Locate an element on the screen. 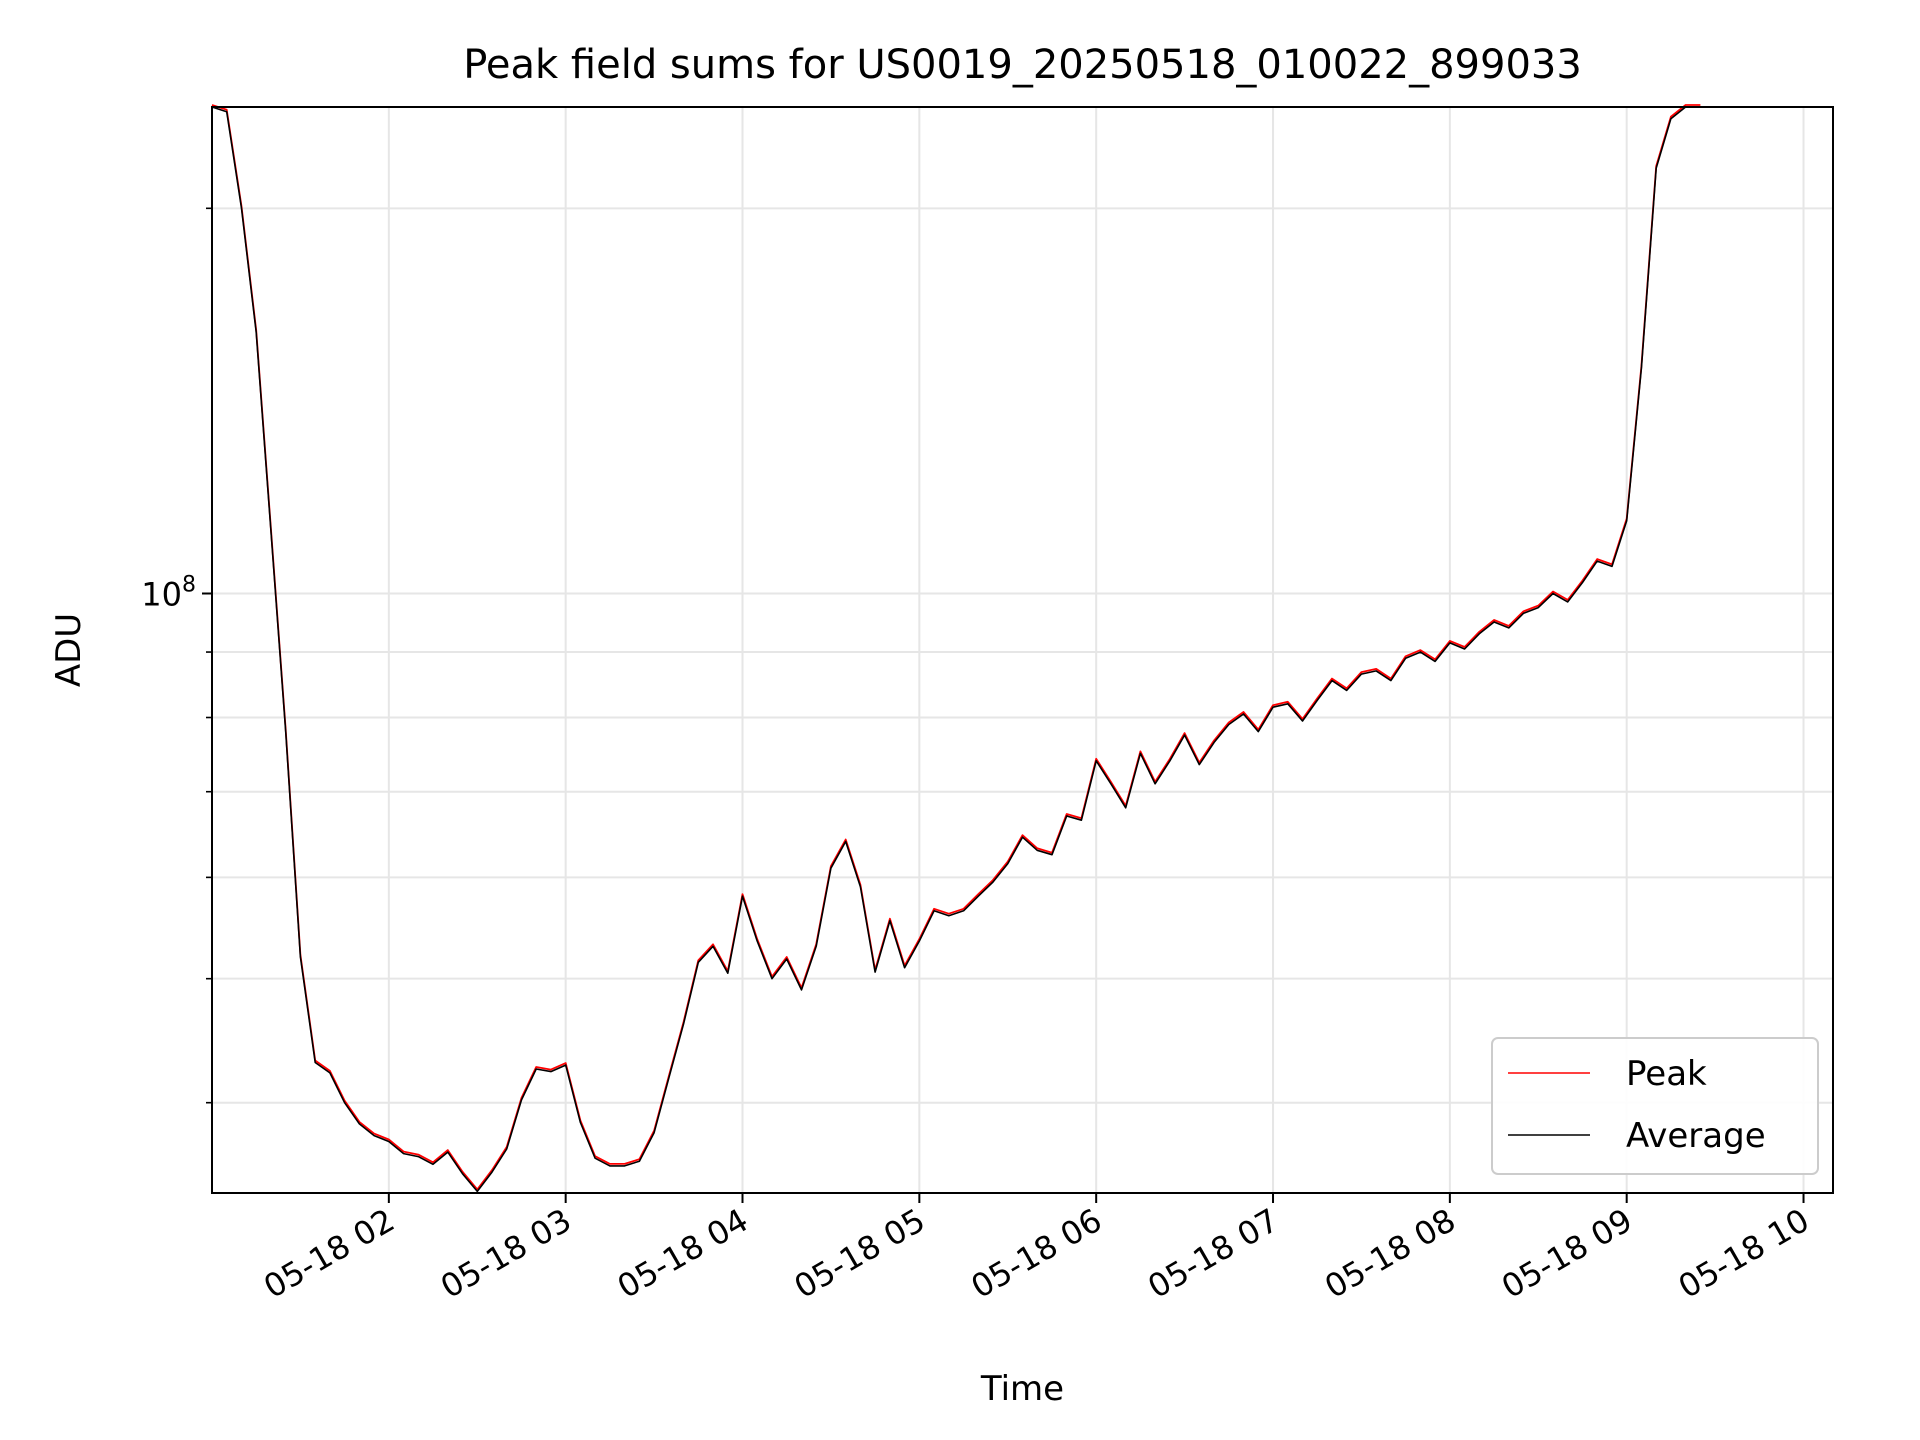 Image resolution: width=1920 pixels, height=1440 pixels. y-tick-label-exponent: 8 is located at coordinates (189, 585).